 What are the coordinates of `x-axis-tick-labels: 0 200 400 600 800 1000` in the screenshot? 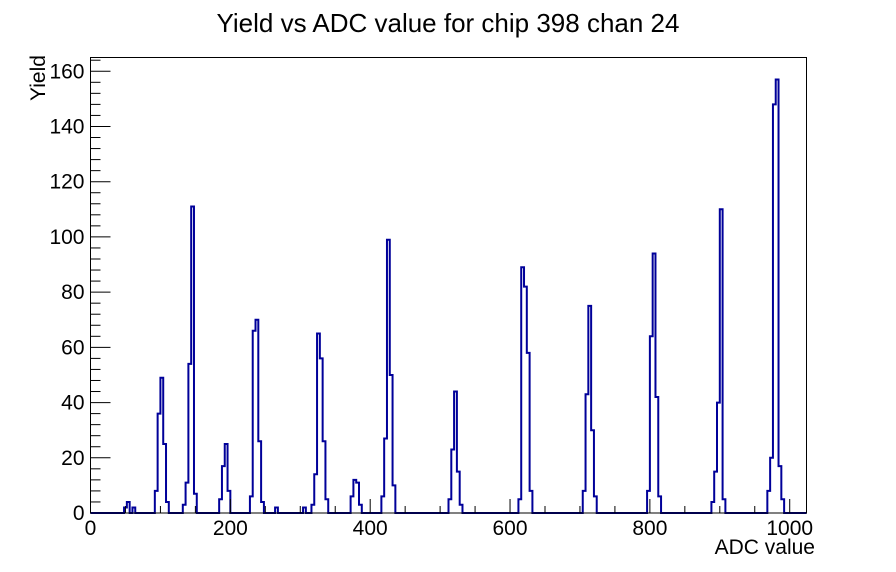 It's located at (449, 528).